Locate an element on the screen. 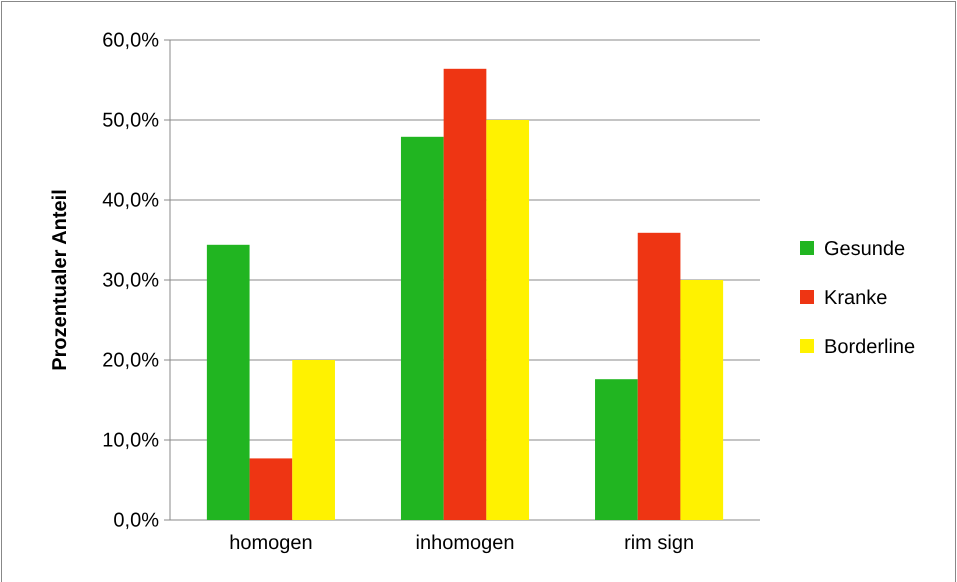 Image resolution: width=957 pixels, height=582 pixels. y-tick-label: 30,0% is located at coordinates (131, 280).